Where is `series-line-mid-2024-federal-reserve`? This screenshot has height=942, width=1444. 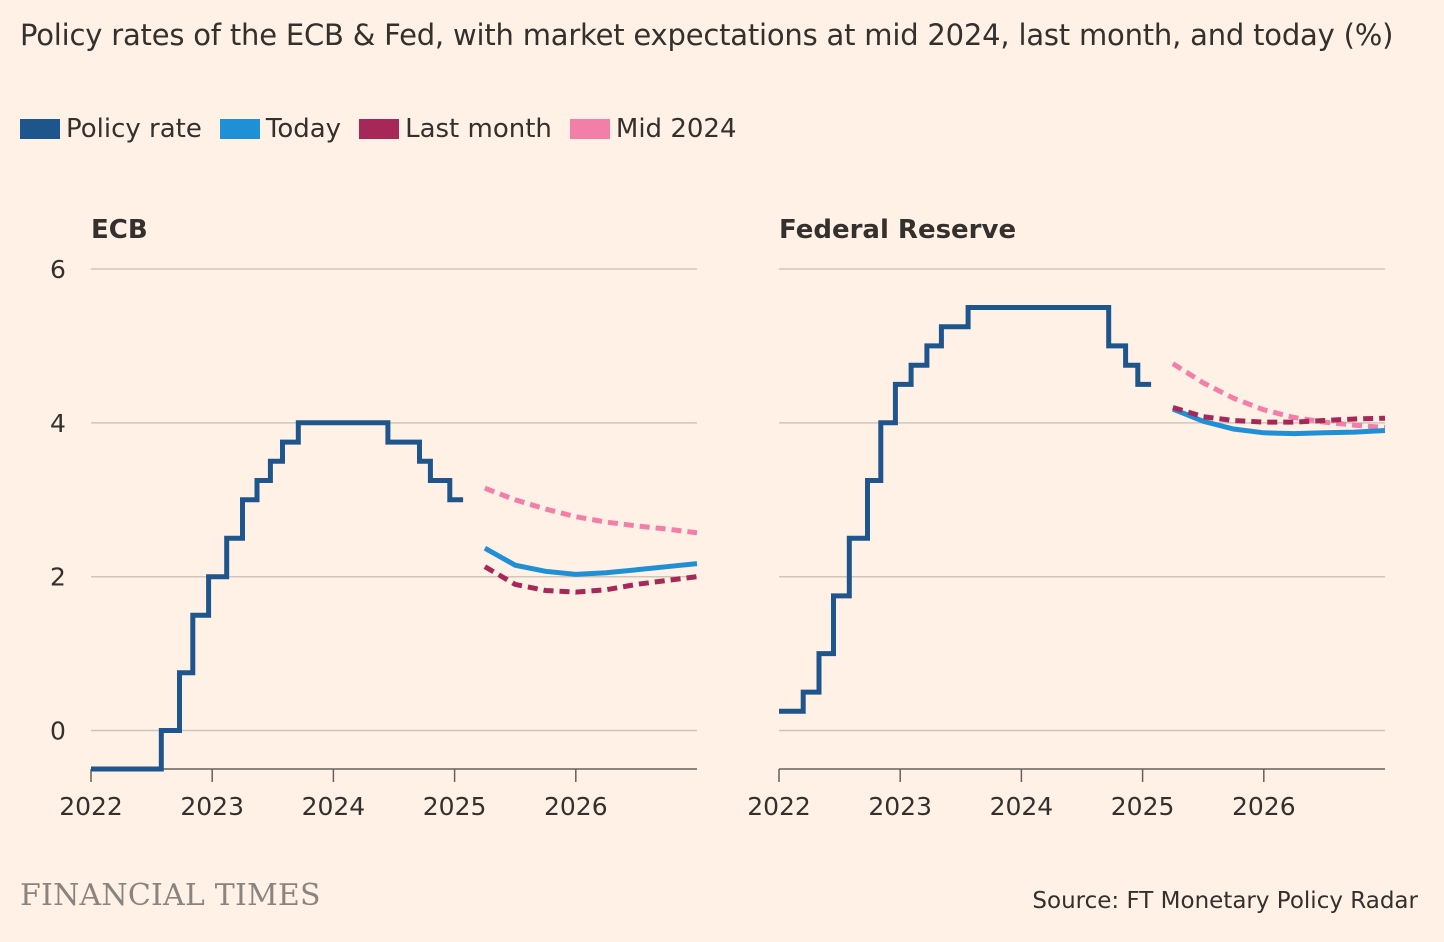
series-line-mid-2024-federal-reserve is located at coordinates (1278, 395).